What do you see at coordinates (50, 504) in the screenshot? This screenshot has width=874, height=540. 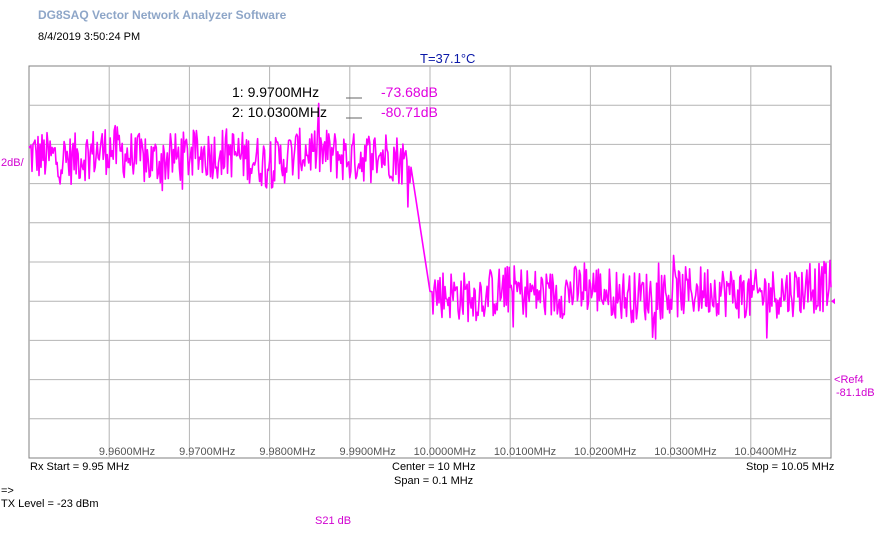 I see `tx-level: TX Level = -23 dBm` at bounding box center [50, 504].